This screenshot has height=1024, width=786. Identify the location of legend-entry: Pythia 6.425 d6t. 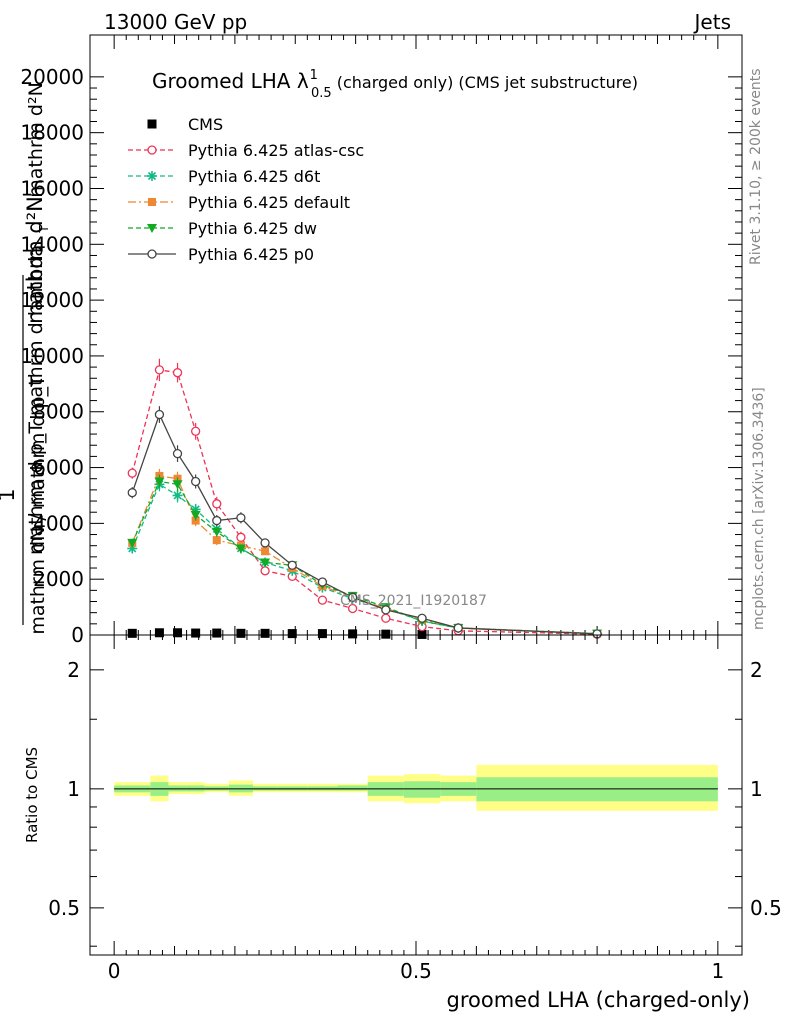
(224, 176).